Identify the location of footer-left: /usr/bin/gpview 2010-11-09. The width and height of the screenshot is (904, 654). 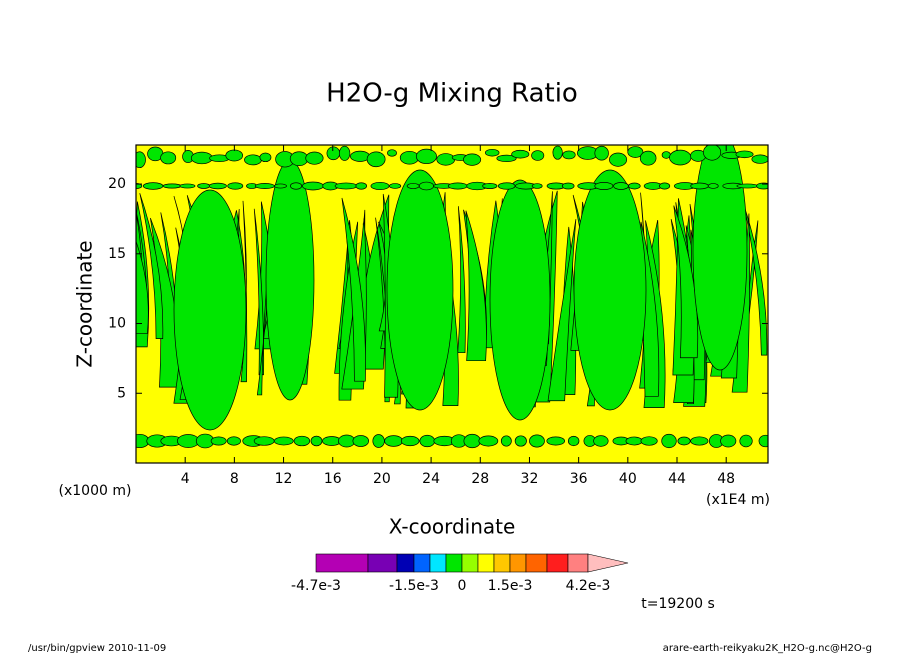
(97, 648).